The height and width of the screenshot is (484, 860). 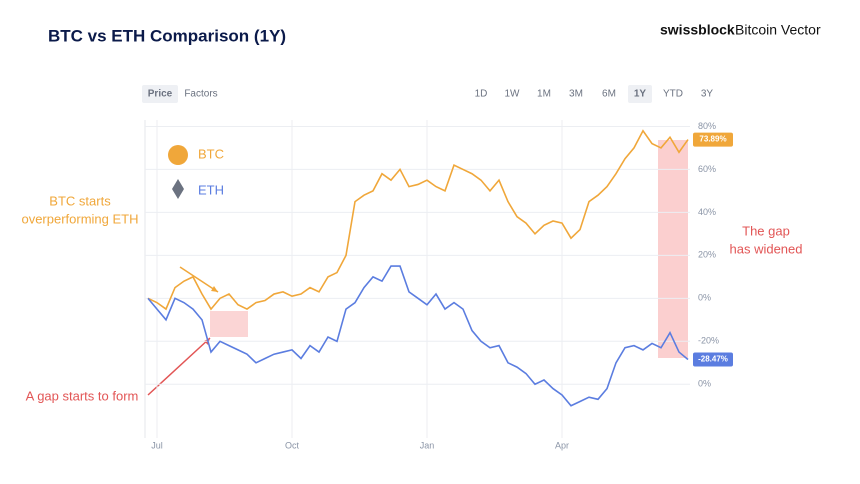 I want to click on x-tick-label: Jan, so click(x=427, y=445).